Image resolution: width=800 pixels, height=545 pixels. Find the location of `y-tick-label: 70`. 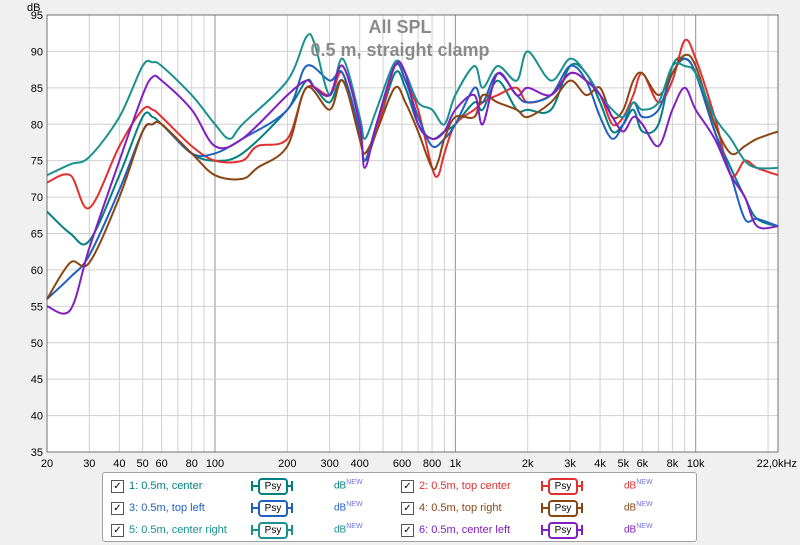

y-tick-label: 70 is located at coordinates (37, 198).